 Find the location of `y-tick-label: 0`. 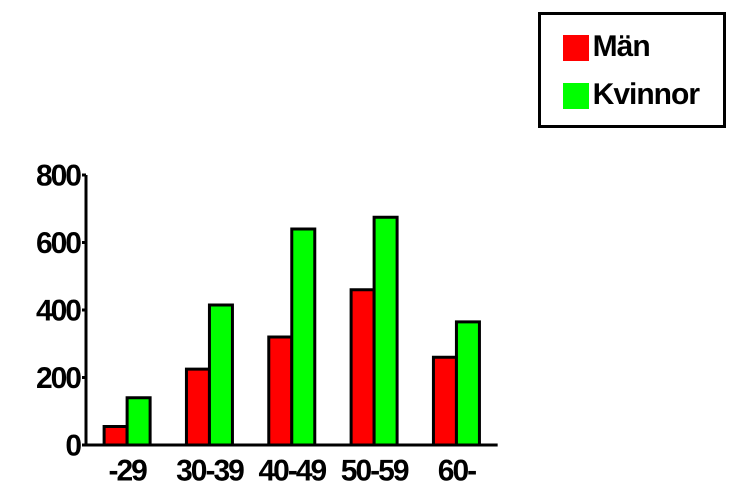

y-tick-label: 0 is located at coordinates (73, 446).